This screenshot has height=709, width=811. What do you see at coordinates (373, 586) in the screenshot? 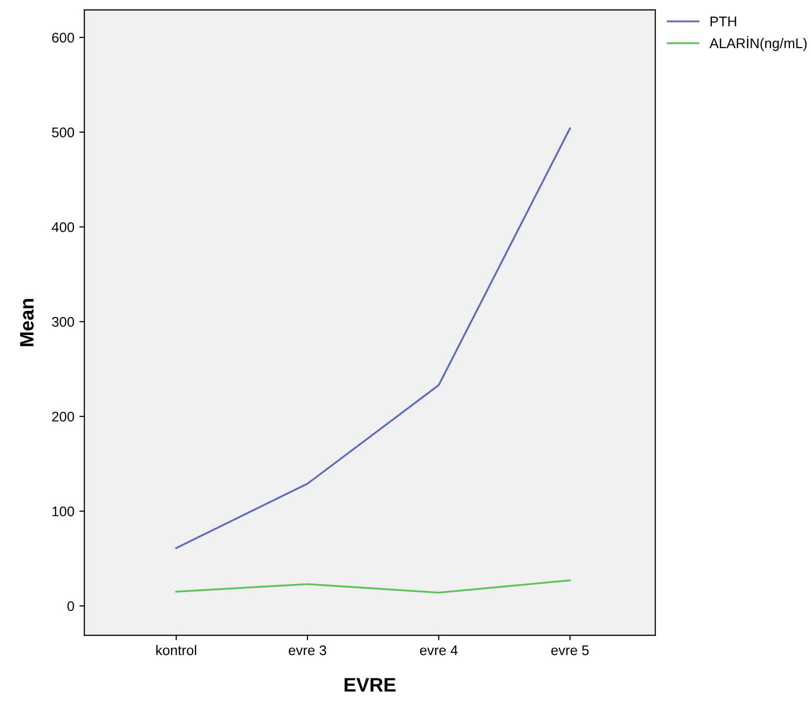
I see `line-series` at bounding box center [373, 586].